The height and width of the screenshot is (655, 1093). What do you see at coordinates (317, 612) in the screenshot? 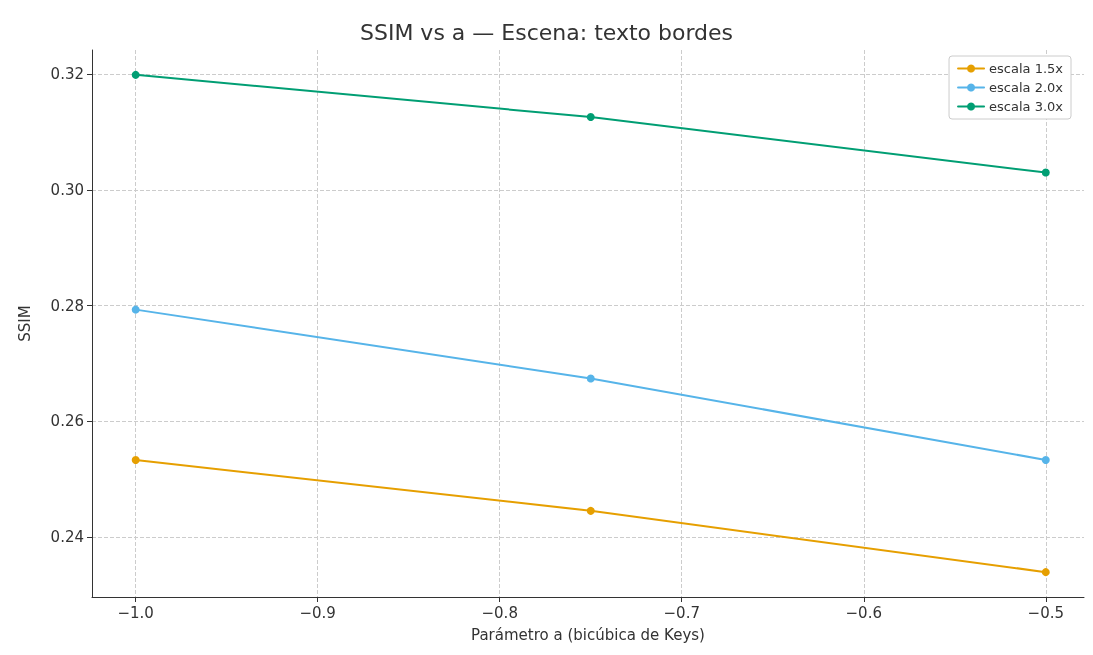
I see `x-tick-label: −0.9` at bounding box center [317, 612].